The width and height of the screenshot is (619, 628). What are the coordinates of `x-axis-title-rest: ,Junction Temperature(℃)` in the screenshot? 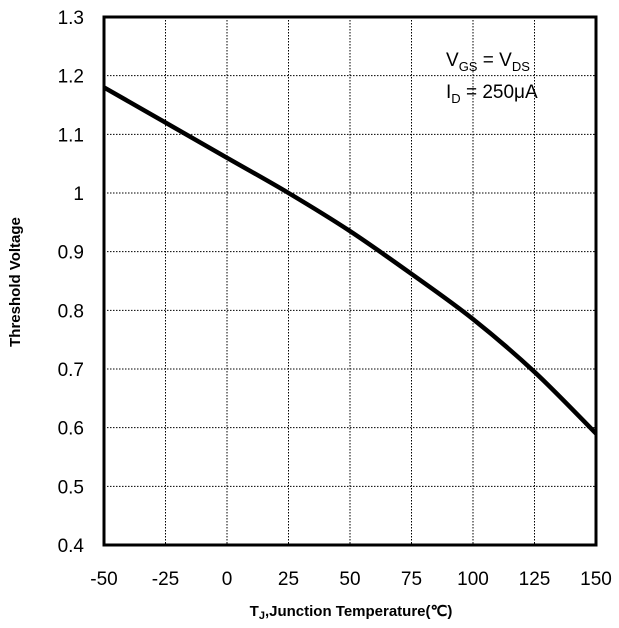 It's located at (358, 611).